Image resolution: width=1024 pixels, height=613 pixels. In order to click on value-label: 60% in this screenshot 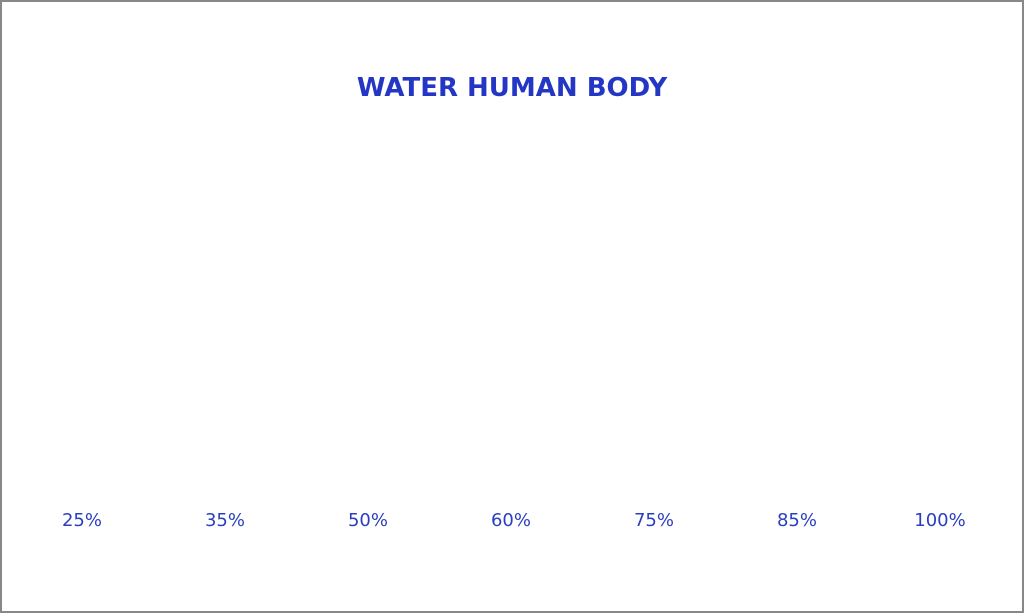, I will do `click(511, 520)`.